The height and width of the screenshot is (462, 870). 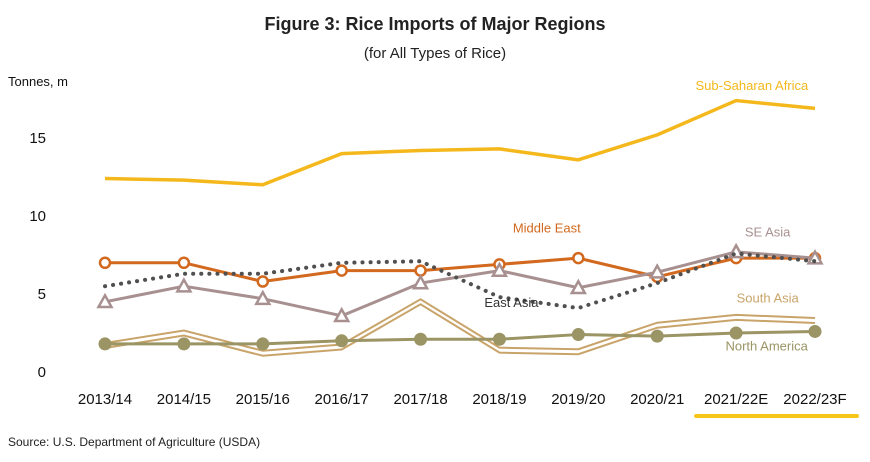 I want to click on y-axis-label: Tonnes, m, so click(x=38, y=81).